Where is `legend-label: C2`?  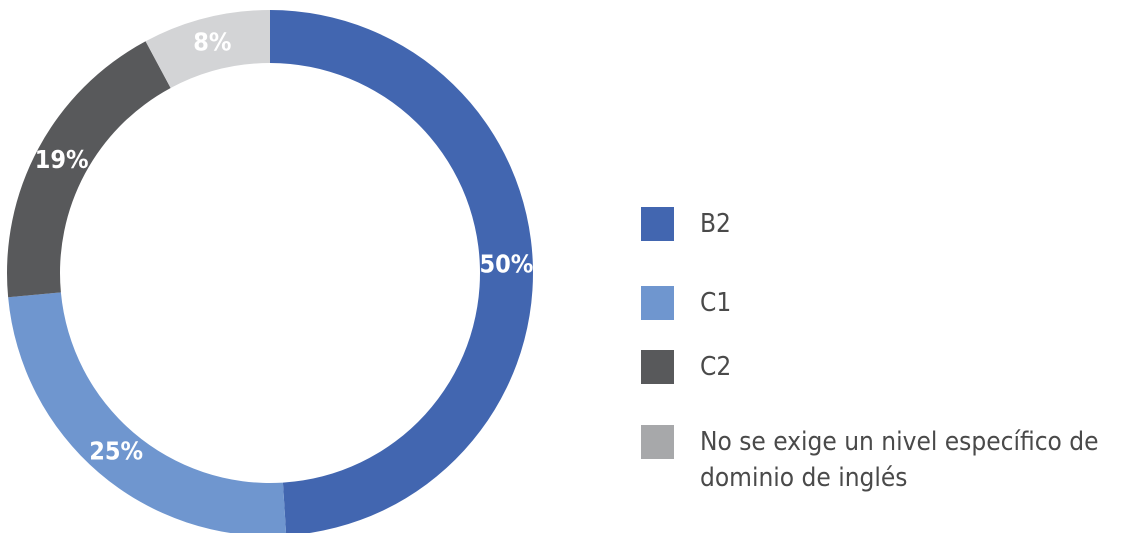 legend-label: C2 is located at coordinates (716, 367).